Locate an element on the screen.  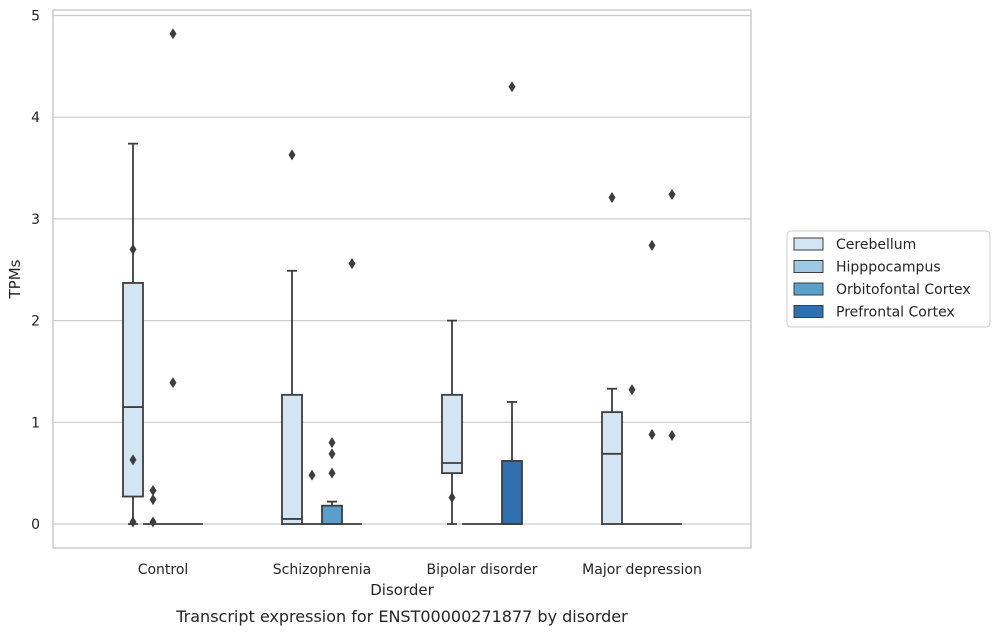
x-tick-label: Bipolar disorder is located at coordinates (481, 570).